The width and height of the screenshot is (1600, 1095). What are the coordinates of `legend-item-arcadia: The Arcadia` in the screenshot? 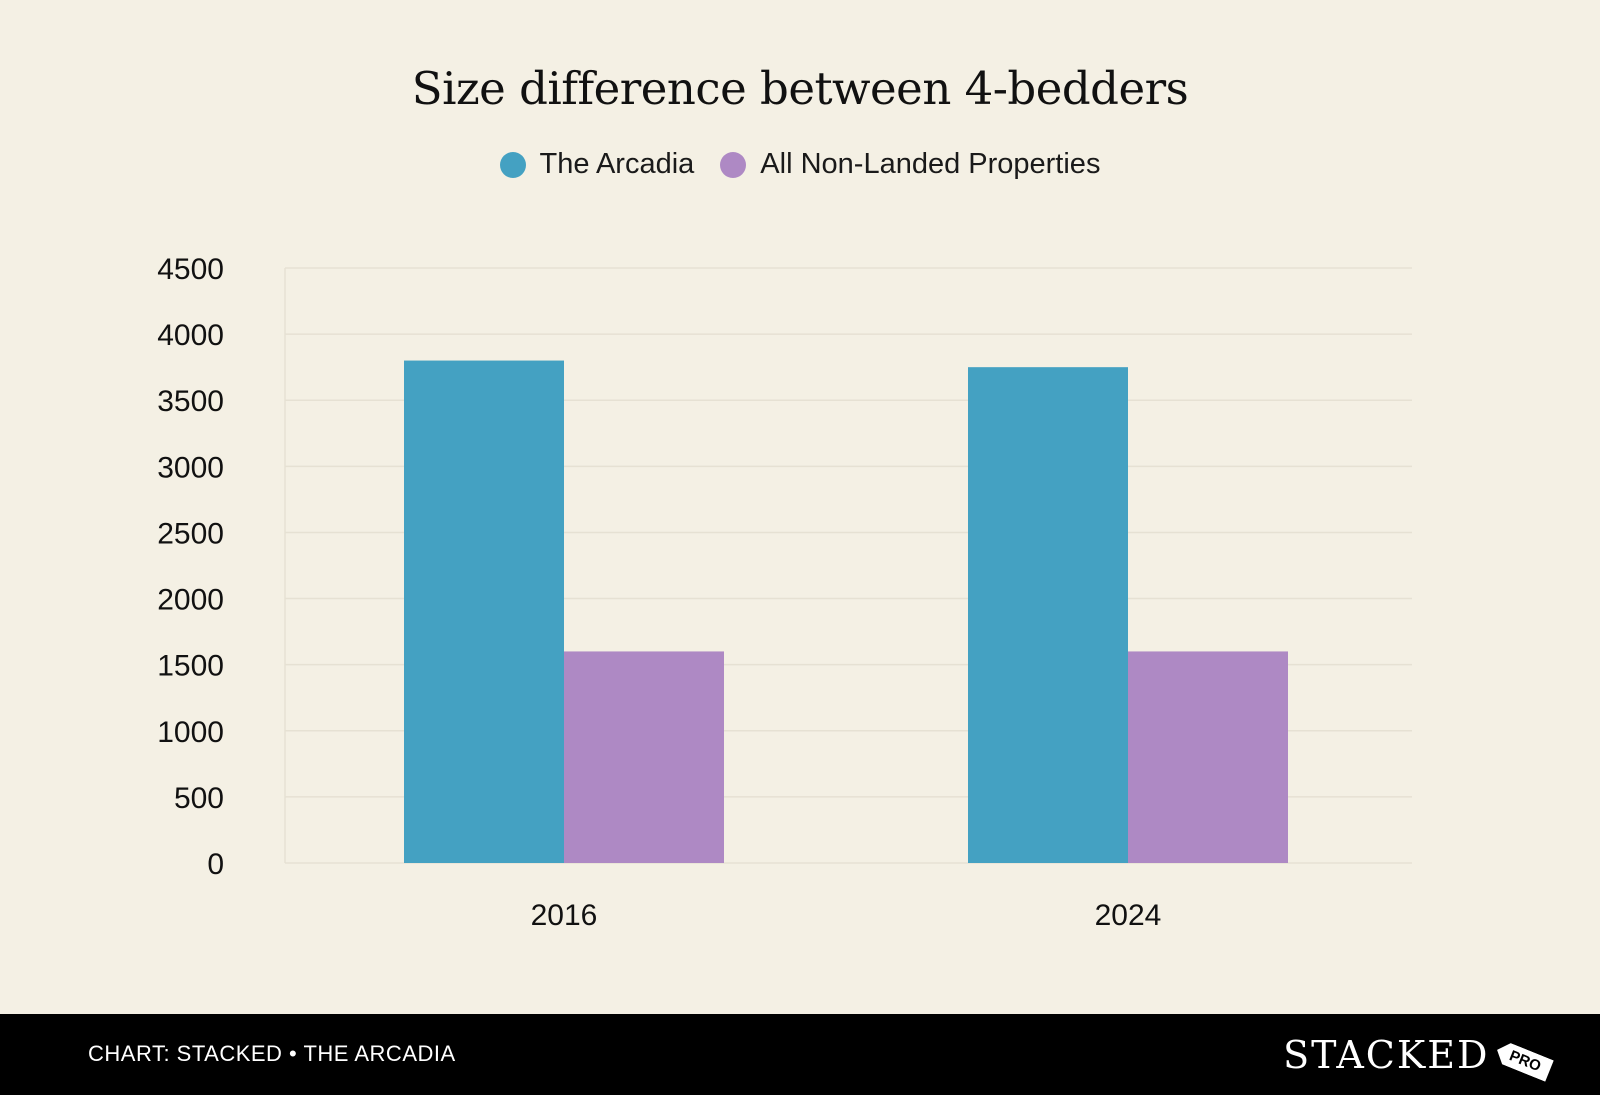 It's located at (597, 164).